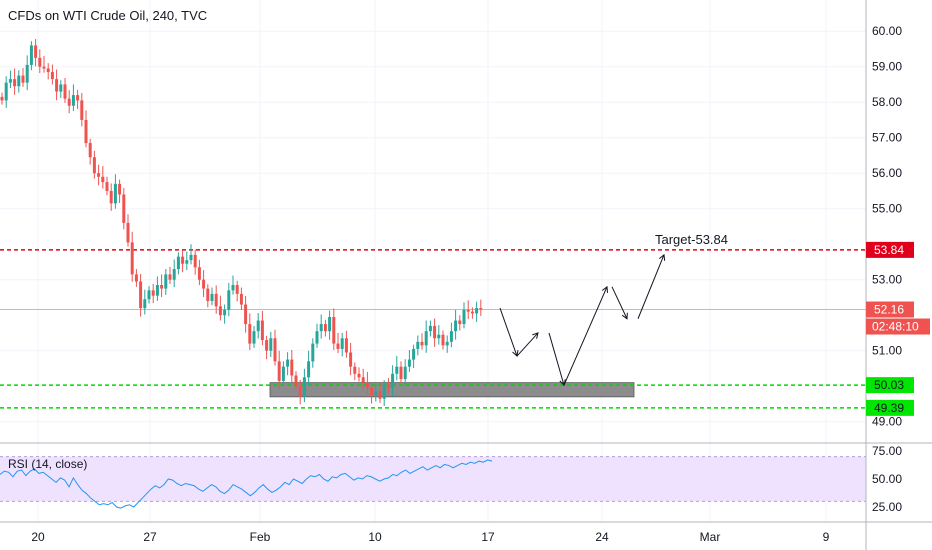  Describe the element at coordinates (602, 537) in the screenshot. I see `time-tick-label: 24` at that location.